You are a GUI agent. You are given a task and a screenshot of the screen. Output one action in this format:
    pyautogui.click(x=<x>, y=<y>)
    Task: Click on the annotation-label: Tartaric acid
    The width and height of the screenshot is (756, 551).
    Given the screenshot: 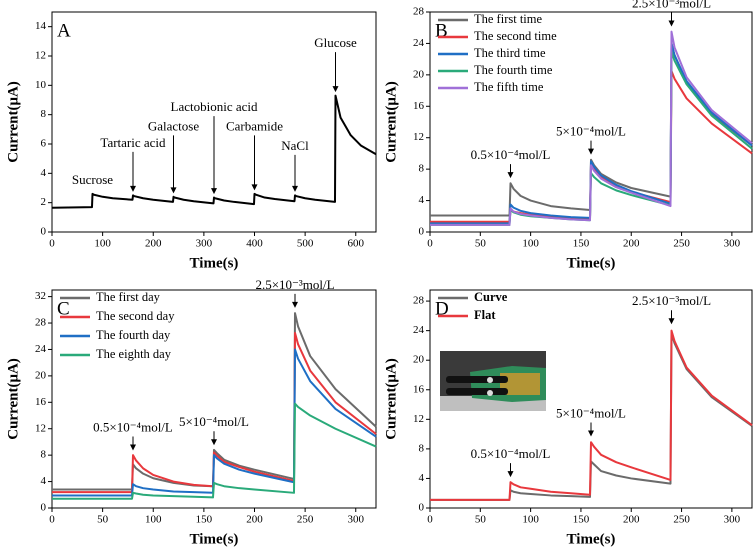 What is the action you would take?
    pyautogui.click(x=133, y=142)
    